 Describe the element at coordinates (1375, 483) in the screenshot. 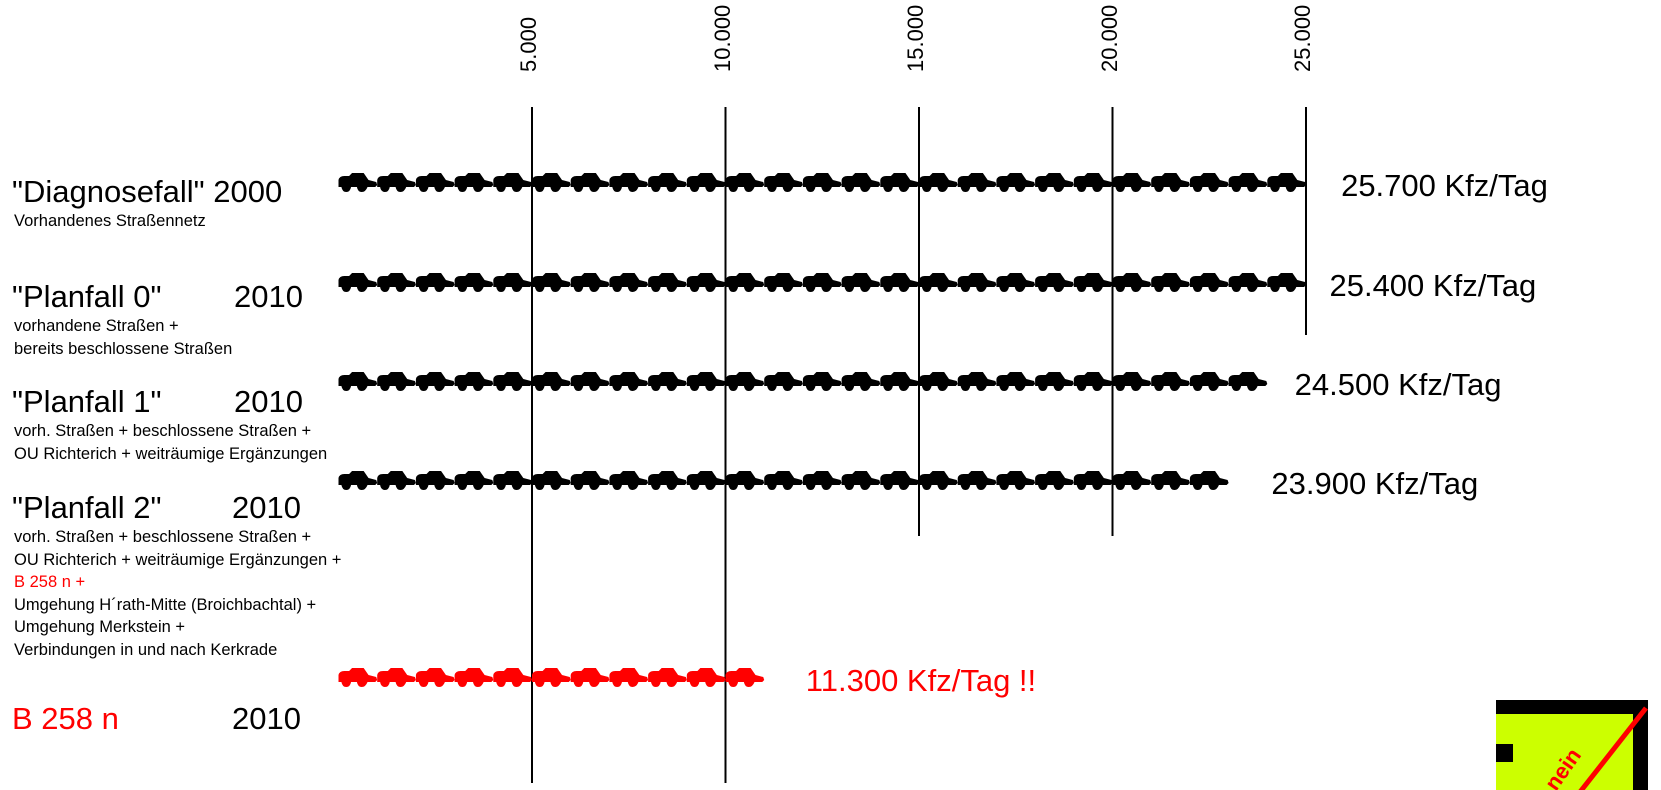

I see `value-label: 23.900 Kfz/Tag` at that location.